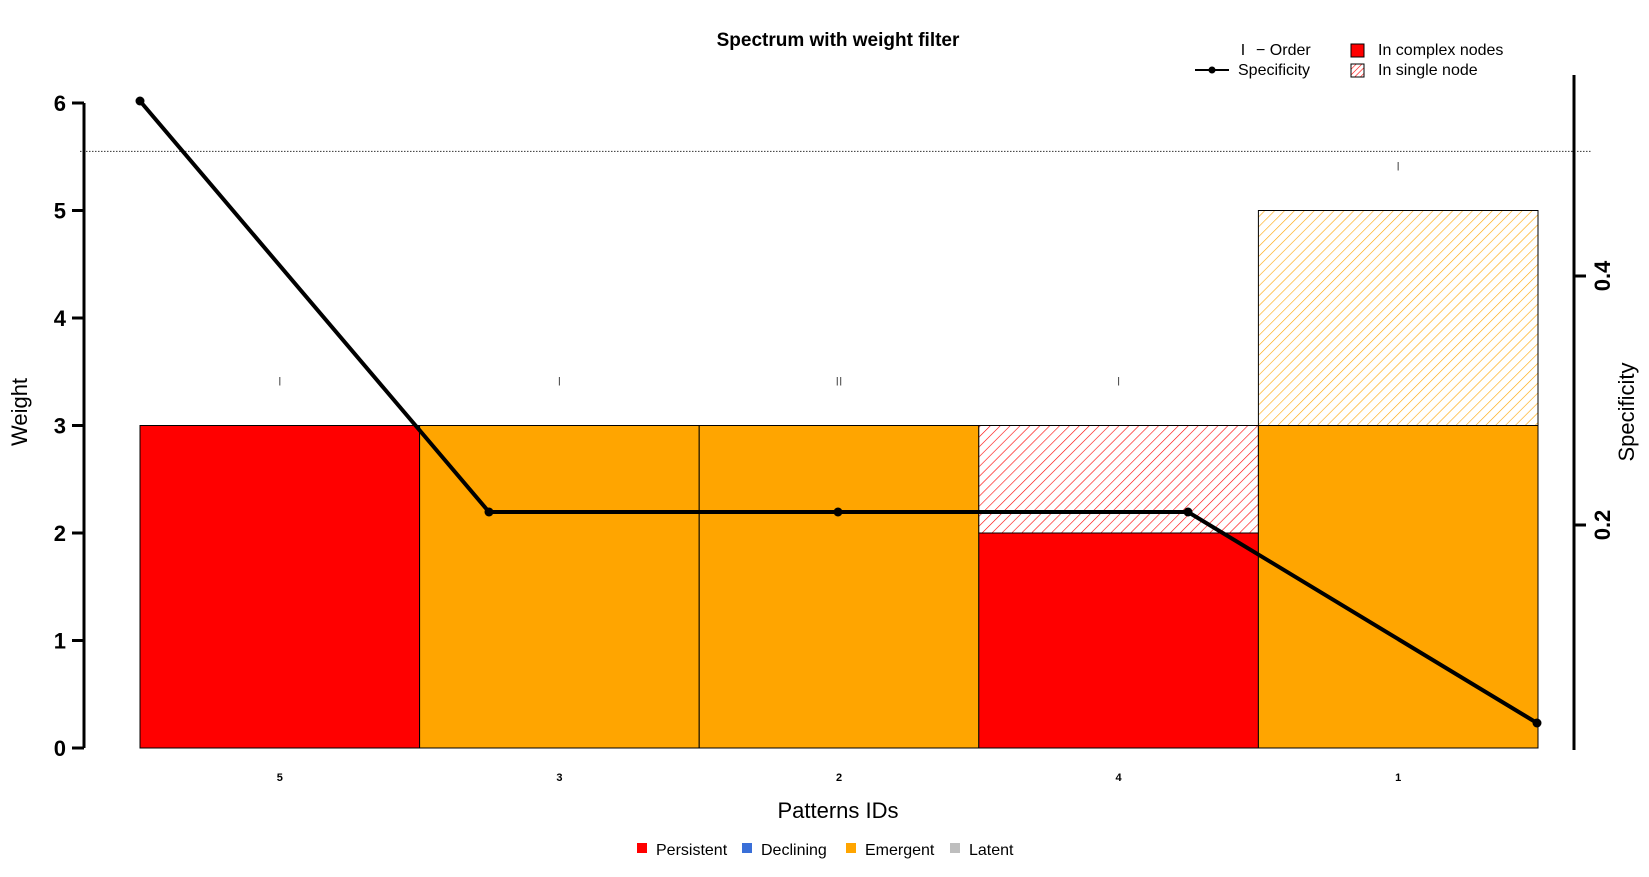 Image resolution: width=1649 pixels, height=877 pixels. Describe the element at coordinates (1357, 70) in the screenshot. I see `single-legend-swatch` at that location.